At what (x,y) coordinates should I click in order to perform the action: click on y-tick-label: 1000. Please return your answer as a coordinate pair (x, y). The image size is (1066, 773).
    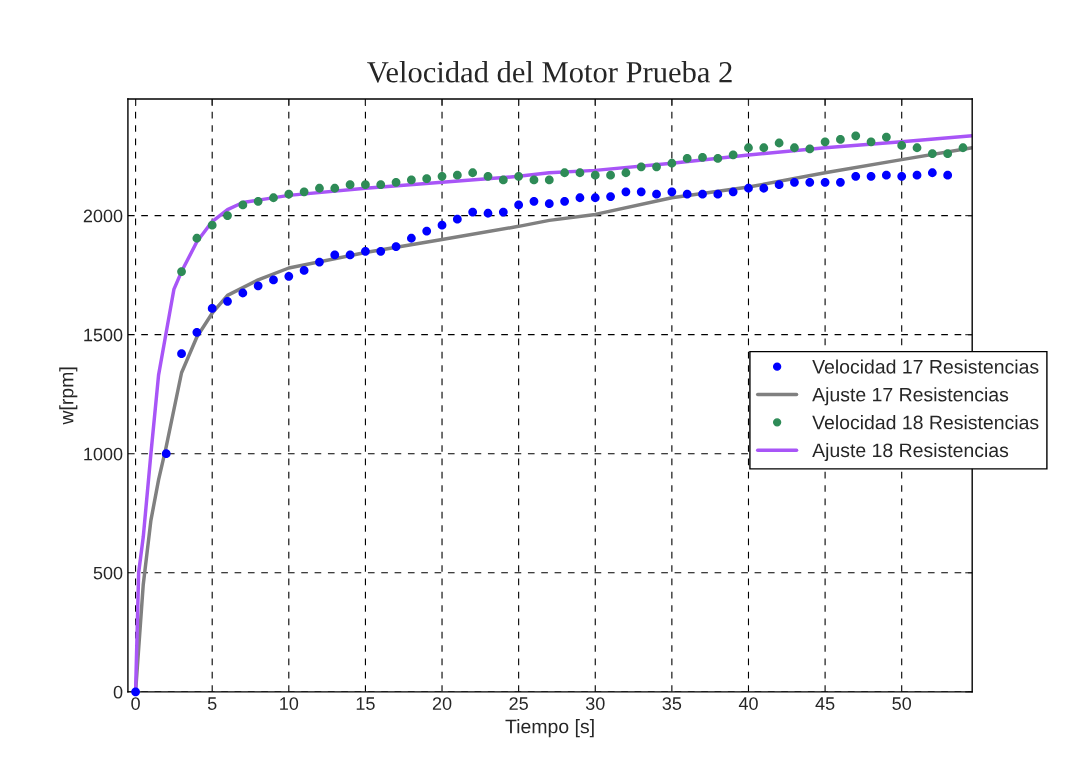
    Looking at the image, I should click on (103, 454).